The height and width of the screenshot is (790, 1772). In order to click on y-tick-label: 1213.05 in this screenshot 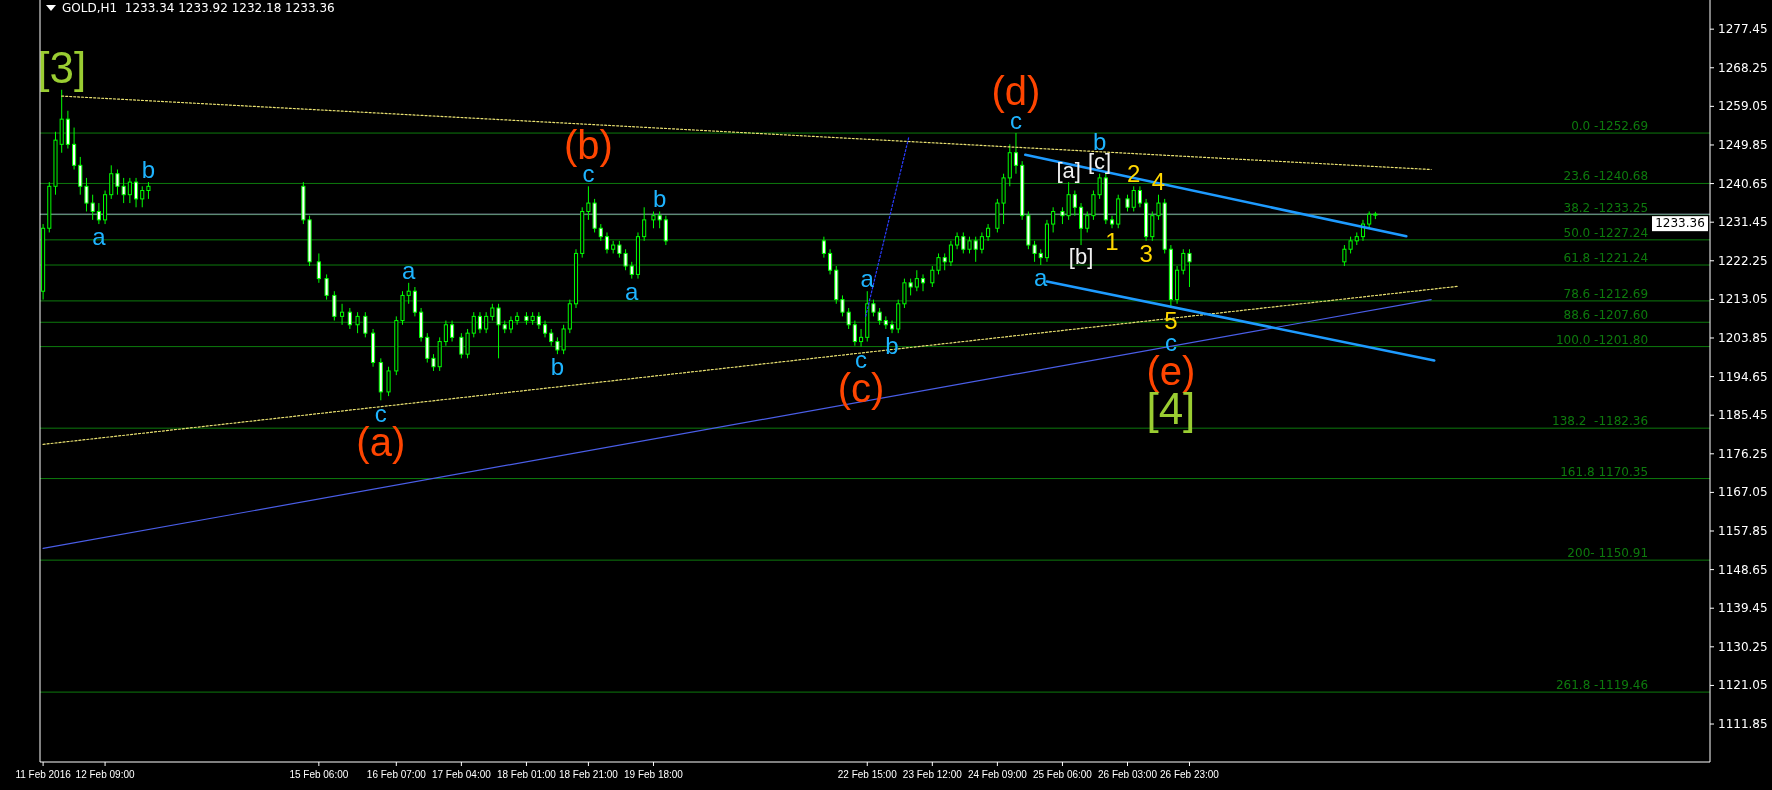, I will do `click(1743, 299)`.